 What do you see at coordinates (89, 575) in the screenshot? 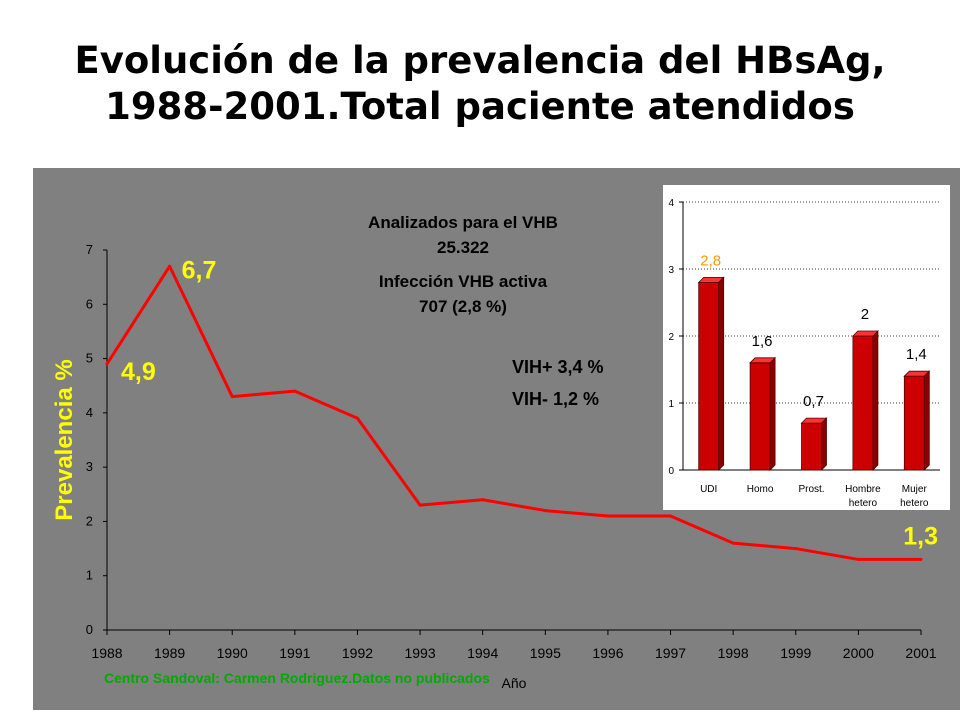
I see `y-tick-label: 1` at bounding box center [89, 575].